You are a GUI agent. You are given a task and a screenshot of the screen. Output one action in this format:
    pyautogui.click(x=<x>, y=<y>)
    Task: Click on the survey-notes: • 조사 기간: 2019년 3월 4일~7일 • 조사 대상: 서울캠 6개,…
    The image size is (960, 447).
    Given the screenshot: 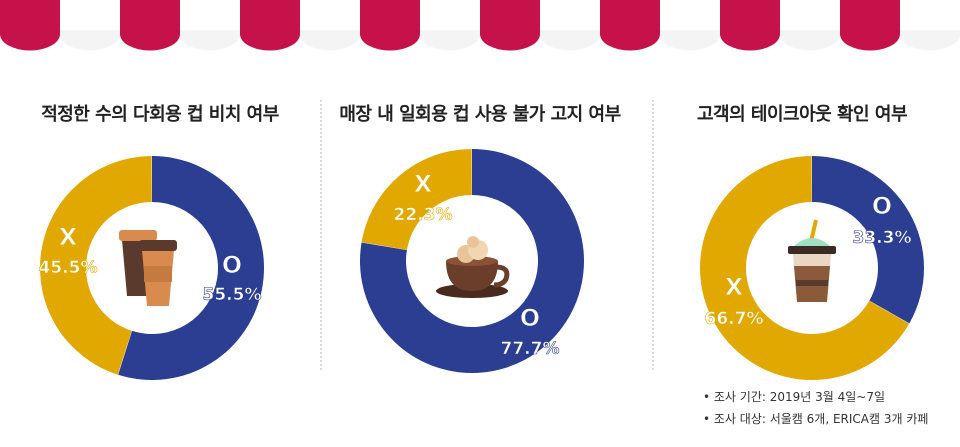 What is the action you would take?
    pyautogui.click(x=815, y=408)
    